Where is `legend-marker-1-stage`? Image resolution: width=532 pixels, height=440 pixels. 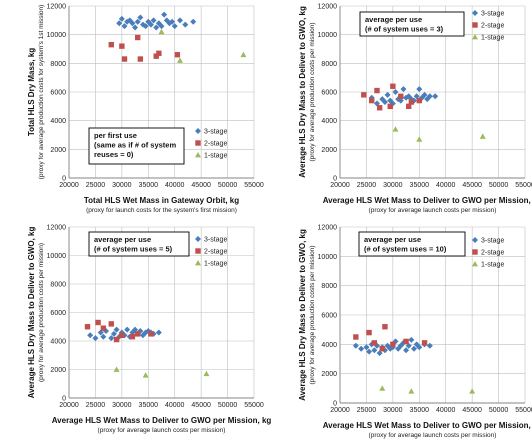
legend-marker-1-stage is located at coordinates (475, 37).